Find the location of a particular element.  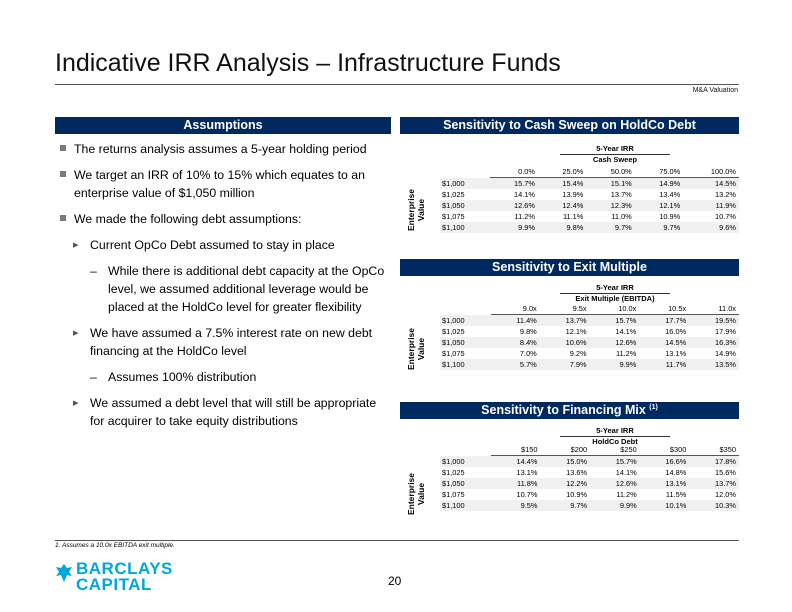

table-row: $1,050 12.6% 12.4% 12.3% 12.1% 11.9% is located at coordinates (589, 205).